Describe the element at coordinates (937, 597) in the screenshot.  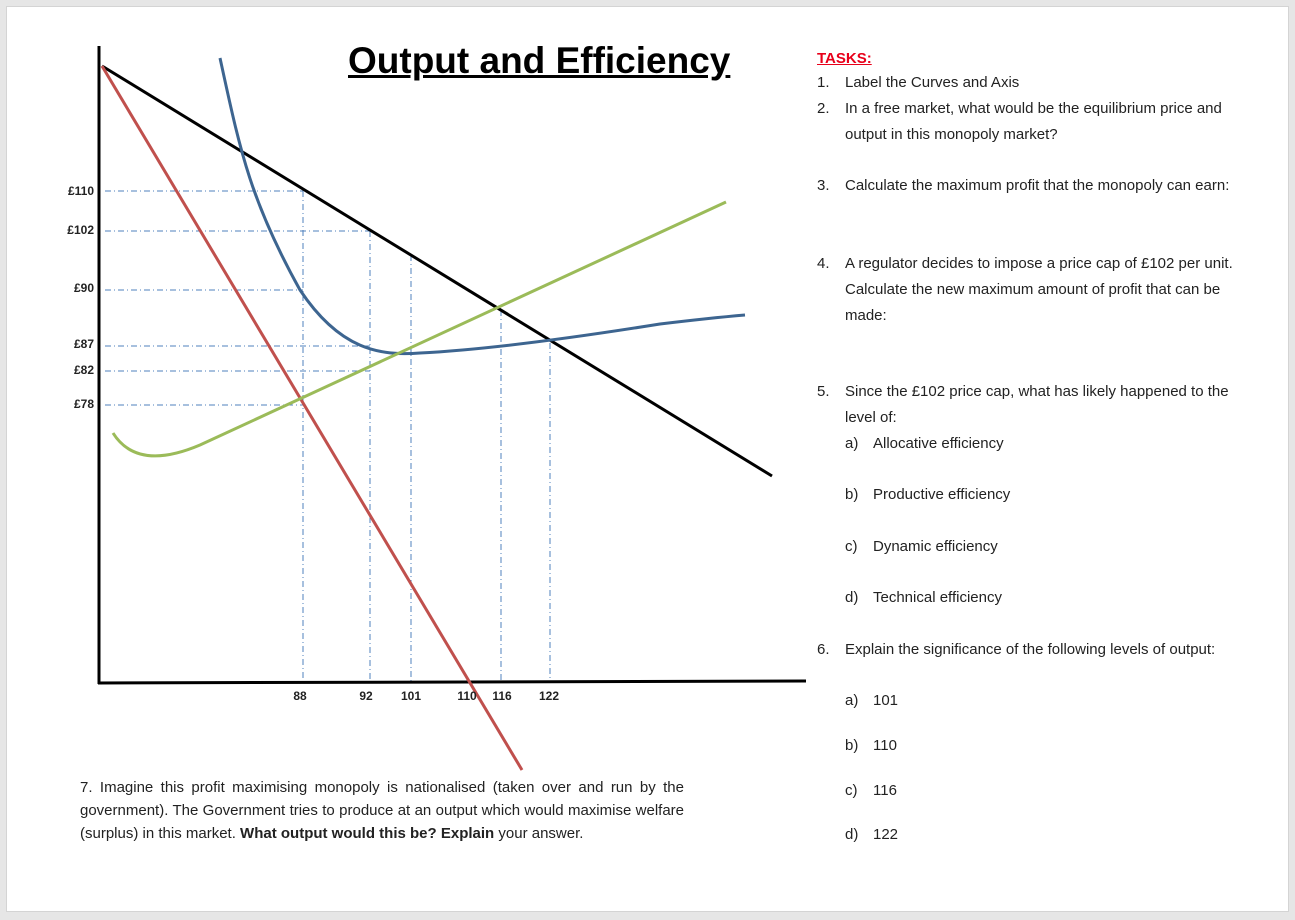
I see `sub-text: Technical efficiency` at that location.